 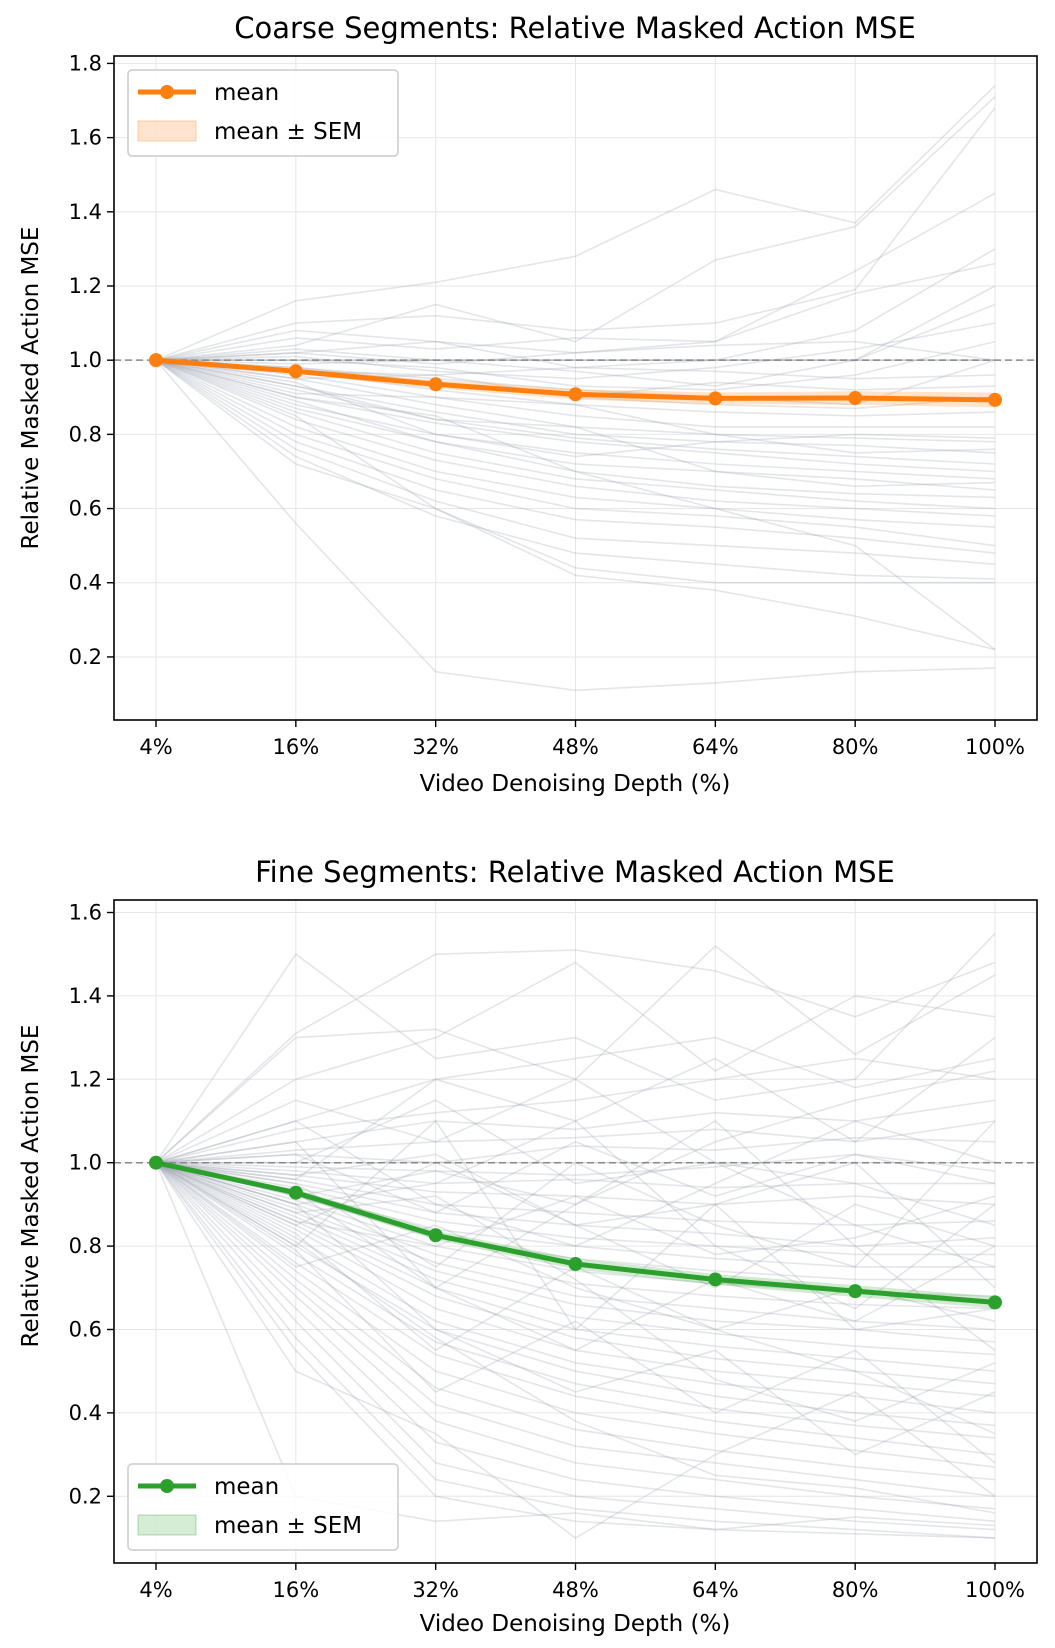 What do you see at coordinates (855, 1590) in the screenshot?
I see `x-tick-label: 80%` at bounding box center [855, 1590].